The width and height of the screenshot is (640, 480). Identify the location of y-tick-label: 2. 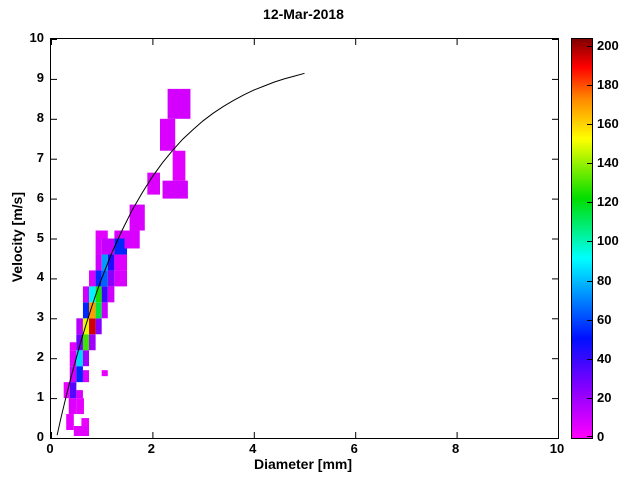
(40, 357).